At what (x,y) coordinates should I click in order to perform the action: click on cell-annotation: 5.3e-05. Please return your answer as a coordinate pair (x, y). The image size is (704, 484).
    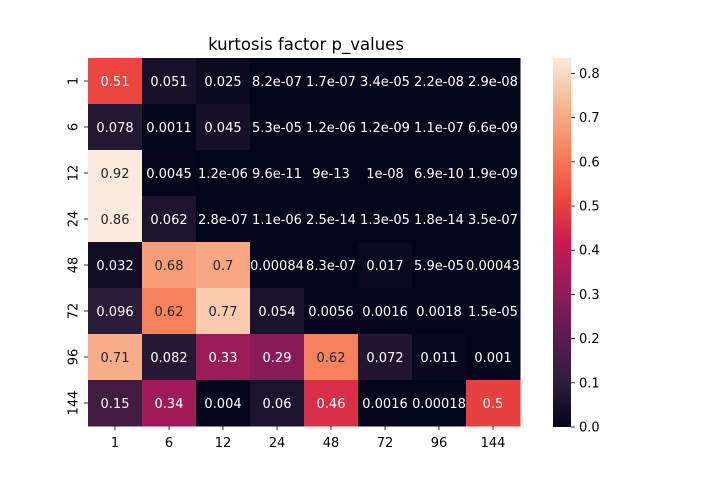
    Looking at the image, I should click on (277, 128).